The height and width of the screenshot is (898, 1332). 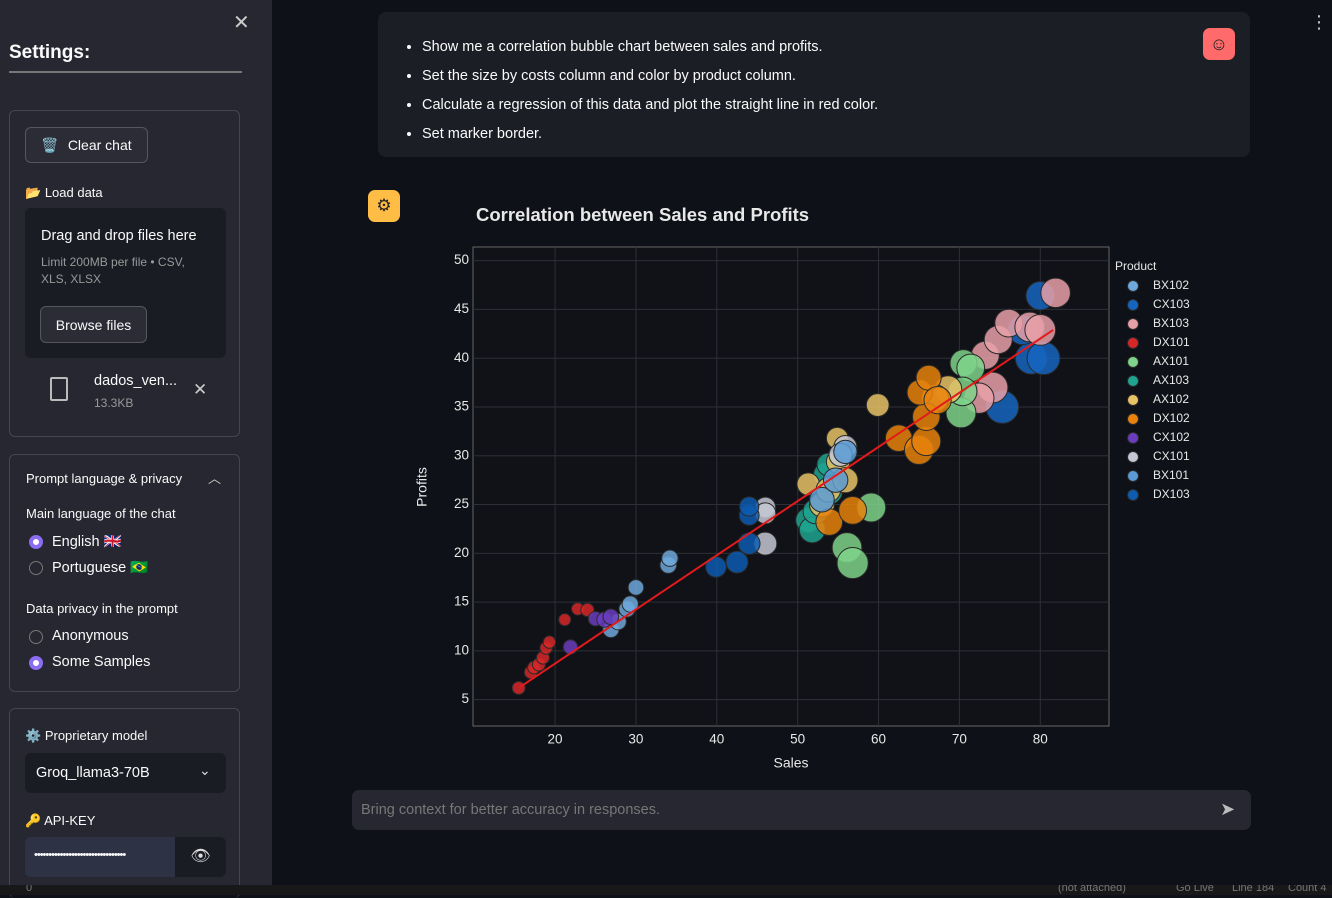 I want to click on file-size: 13.3KB, so click(x=114, y=403).